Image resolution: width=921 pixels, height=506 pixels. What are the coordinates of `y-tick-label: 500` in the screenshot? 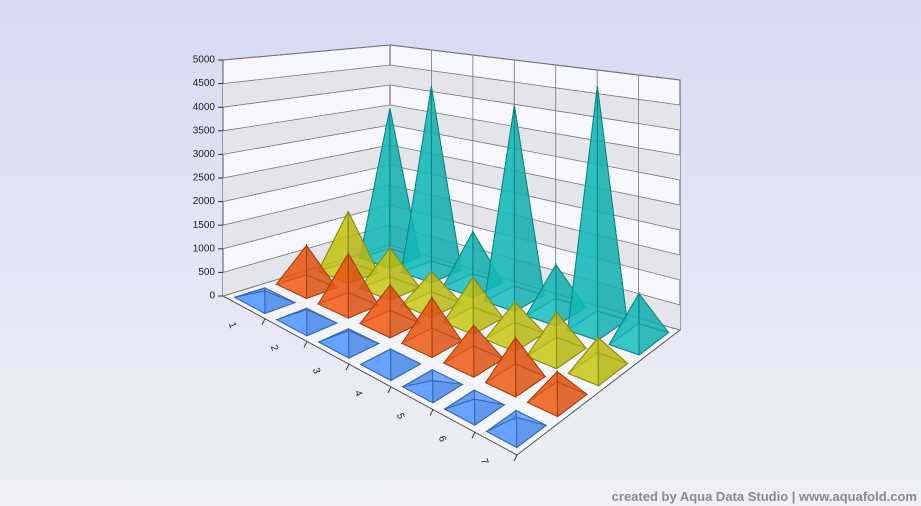 It's located at (206, 272).